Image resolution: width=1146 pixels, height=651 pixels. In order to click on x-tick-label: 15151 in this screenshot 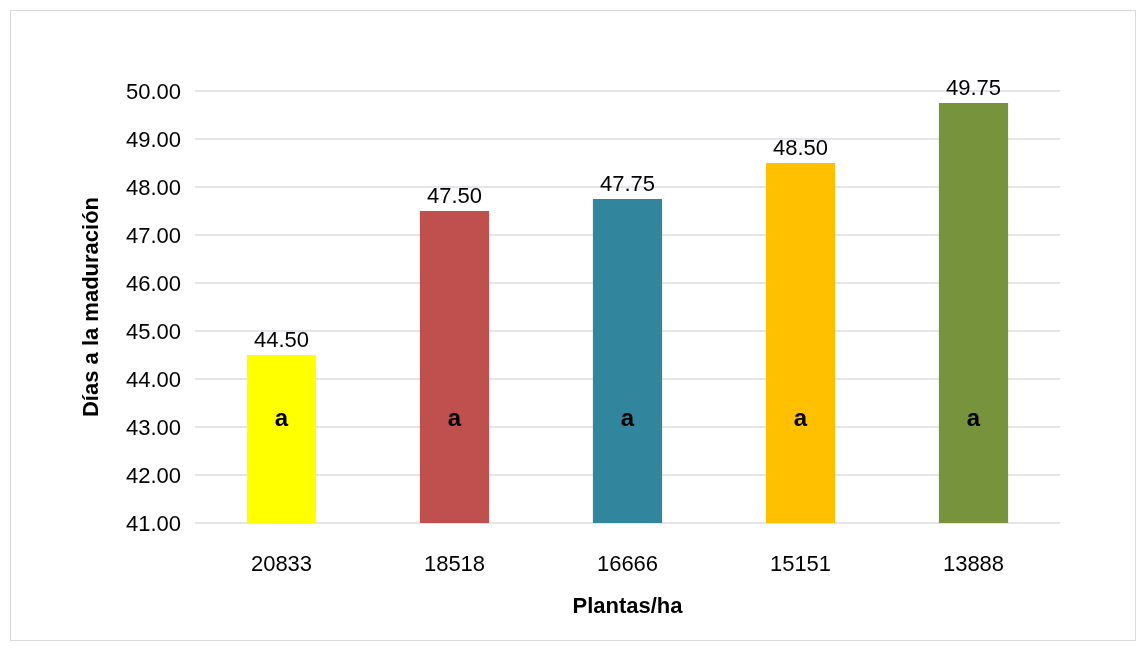, I will do `click(800, 563)`.